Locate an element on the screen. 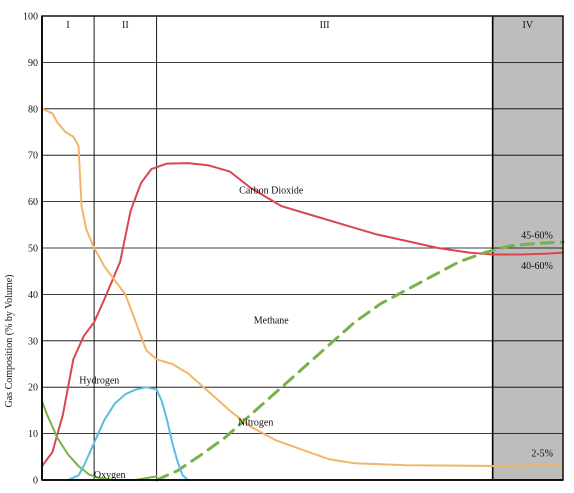 This screenshot has width=574, height=493. phase-label-ii: II is located at coordinates (125, 25).